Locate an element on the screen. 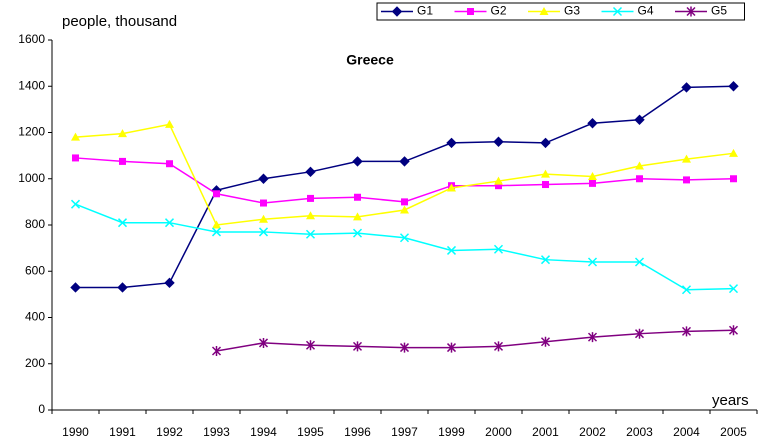 The image size is (758, 444). y-tick-label: 1600 is located at coordinates (31, 39).